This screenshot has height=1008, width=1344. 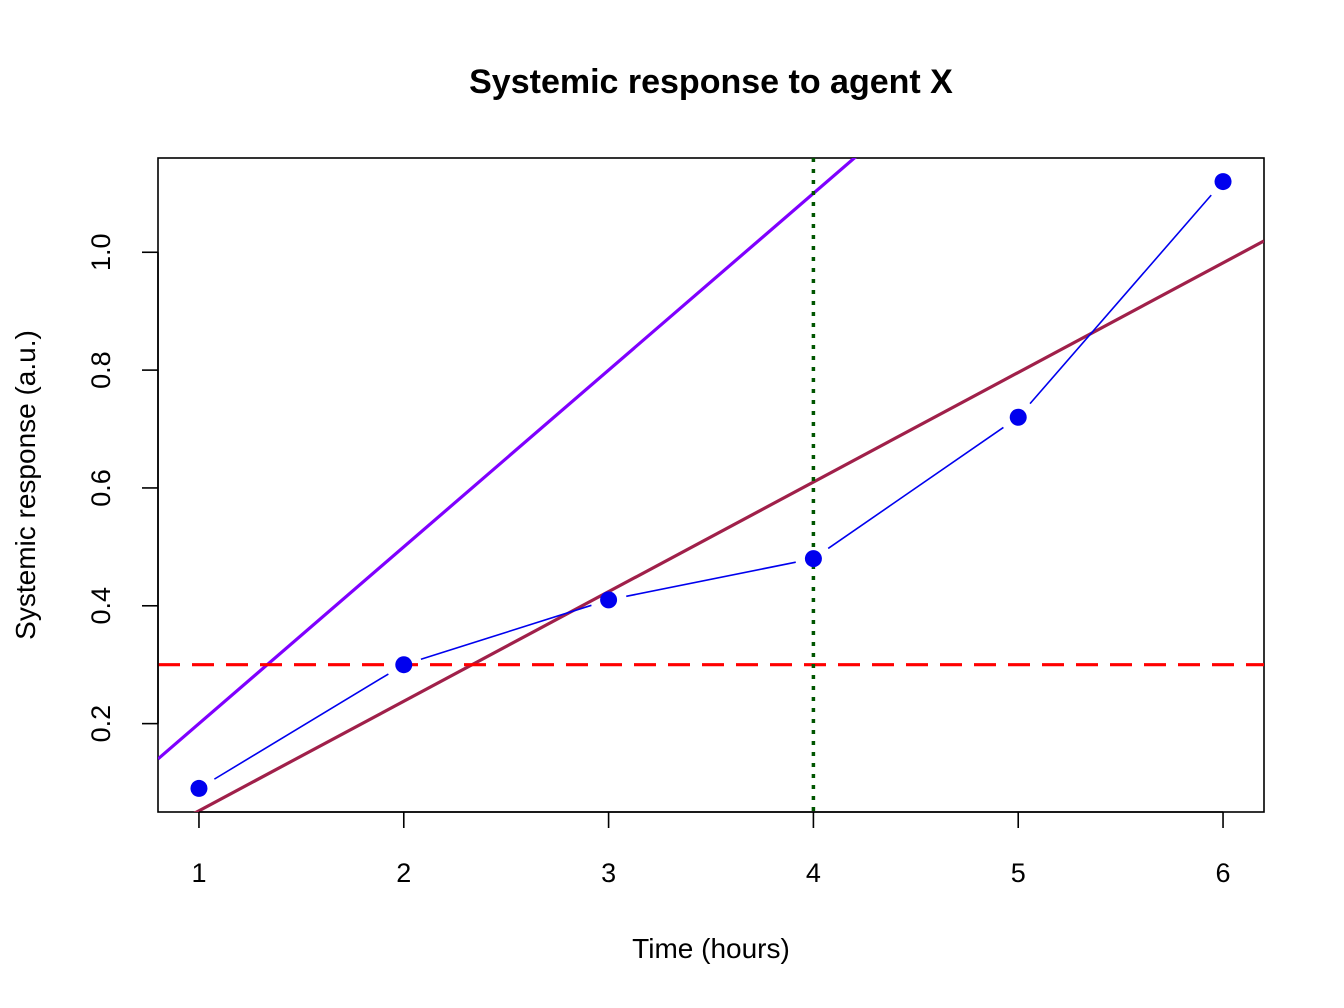 What do you see at coordinates (711, 849) in the screenshot?
I see `x-axis: 1 2 3 4 5 6` at bounding box center [711, 849].